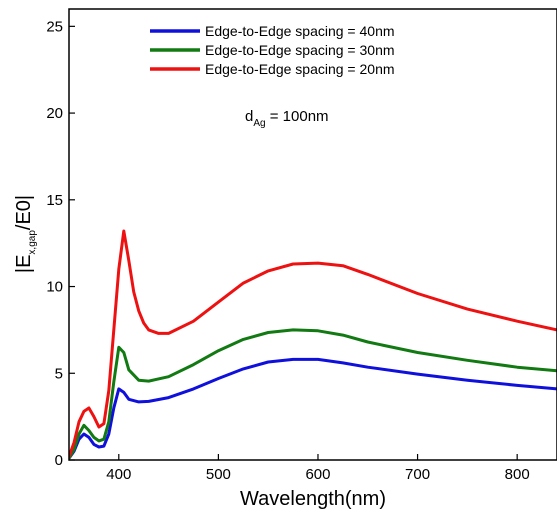 Image resolution: width=557 pixels, height=518 pixels. Describe the element at coordinates (25, 234) in the screenshot. I see `y-axis-title: |Ex,gap/E0|` at that location.